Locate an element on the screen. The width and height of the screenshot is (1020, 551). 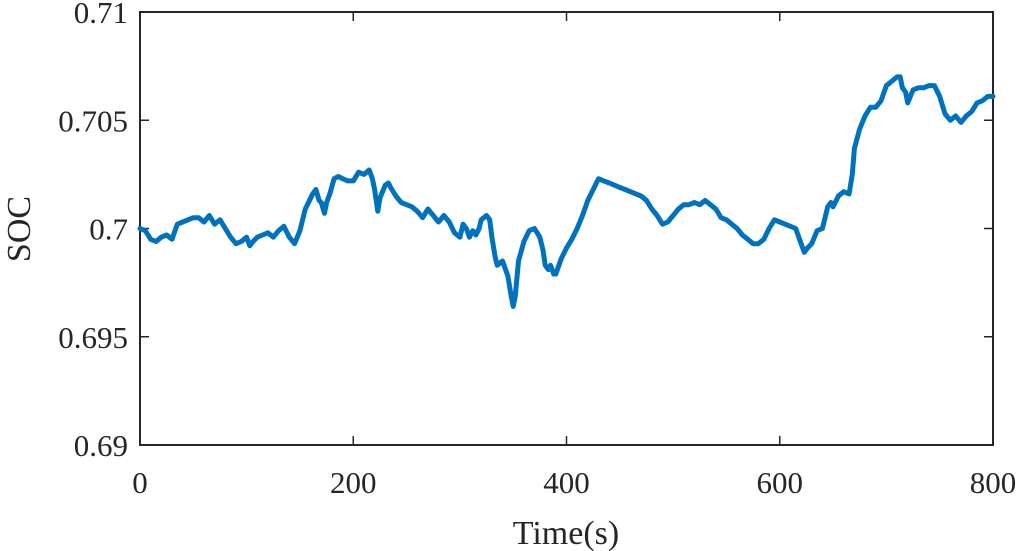
y-tick-label: 0.69 is located at coordinates (101, 445).